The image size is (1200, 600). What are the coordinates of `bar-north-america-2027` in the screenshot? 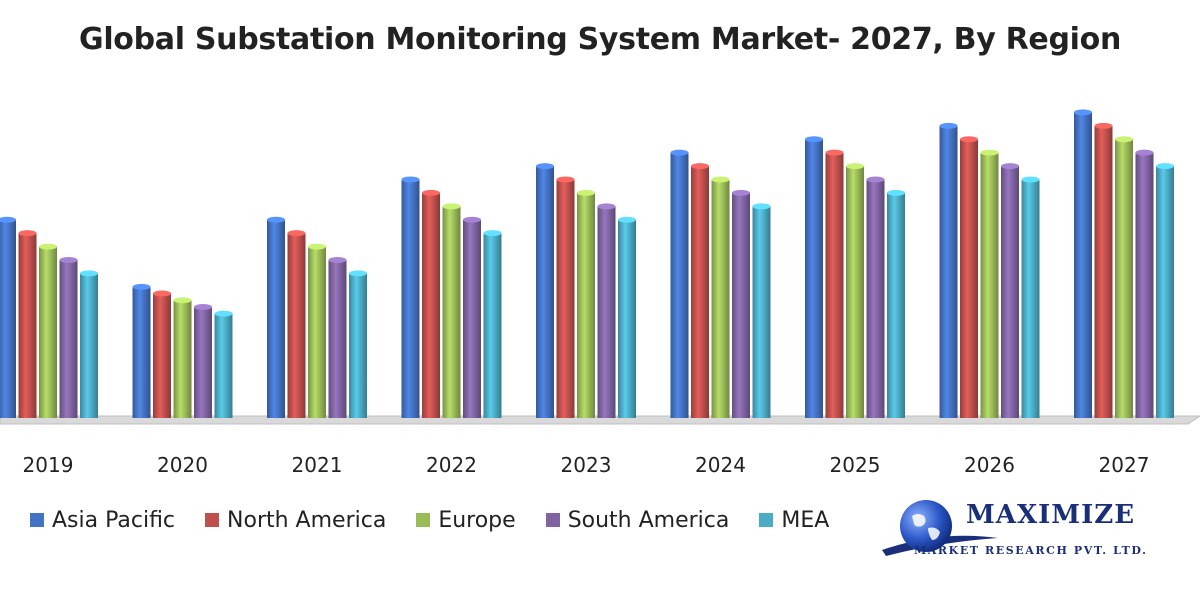 It's located at (1103, 270).